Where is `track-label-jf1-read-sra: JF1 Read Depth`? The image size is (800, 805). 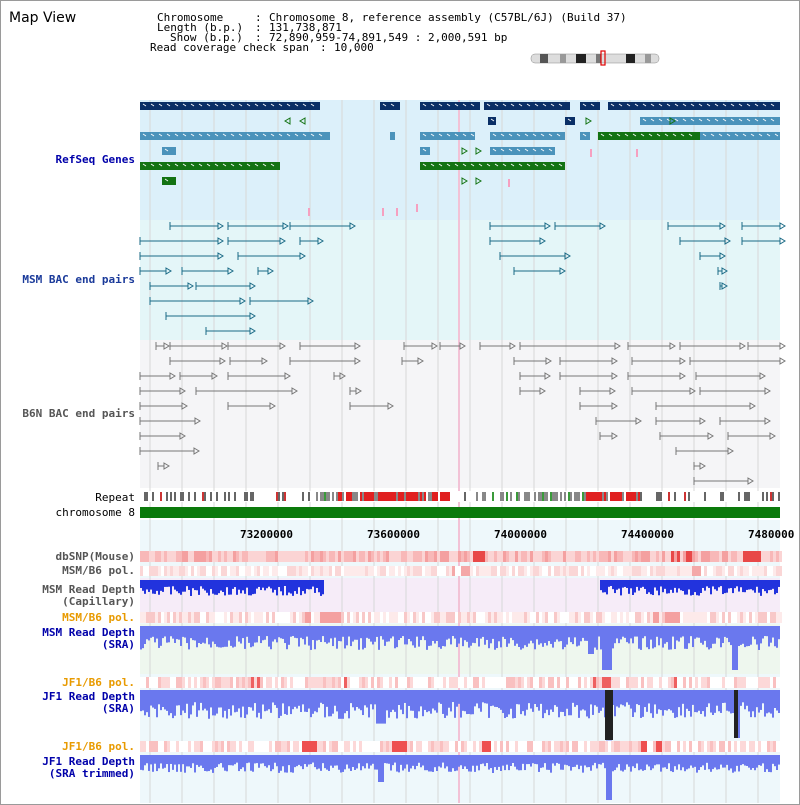 track-label-jf1-read-sra: JF1 Read Depth is located at coordinates (88, 696).